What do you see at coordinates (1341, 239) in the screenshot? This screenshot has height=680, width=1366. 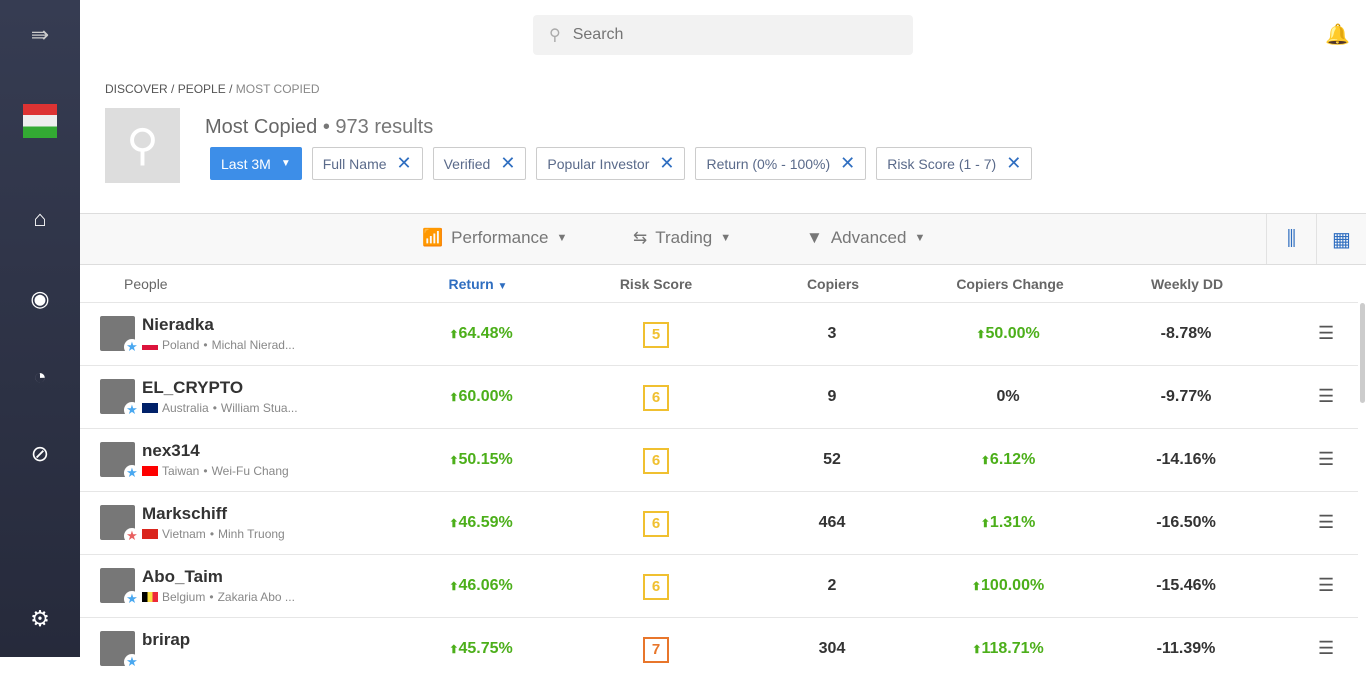 I see `grid-view-icon: ▦` at bounding box center [1341, 239].